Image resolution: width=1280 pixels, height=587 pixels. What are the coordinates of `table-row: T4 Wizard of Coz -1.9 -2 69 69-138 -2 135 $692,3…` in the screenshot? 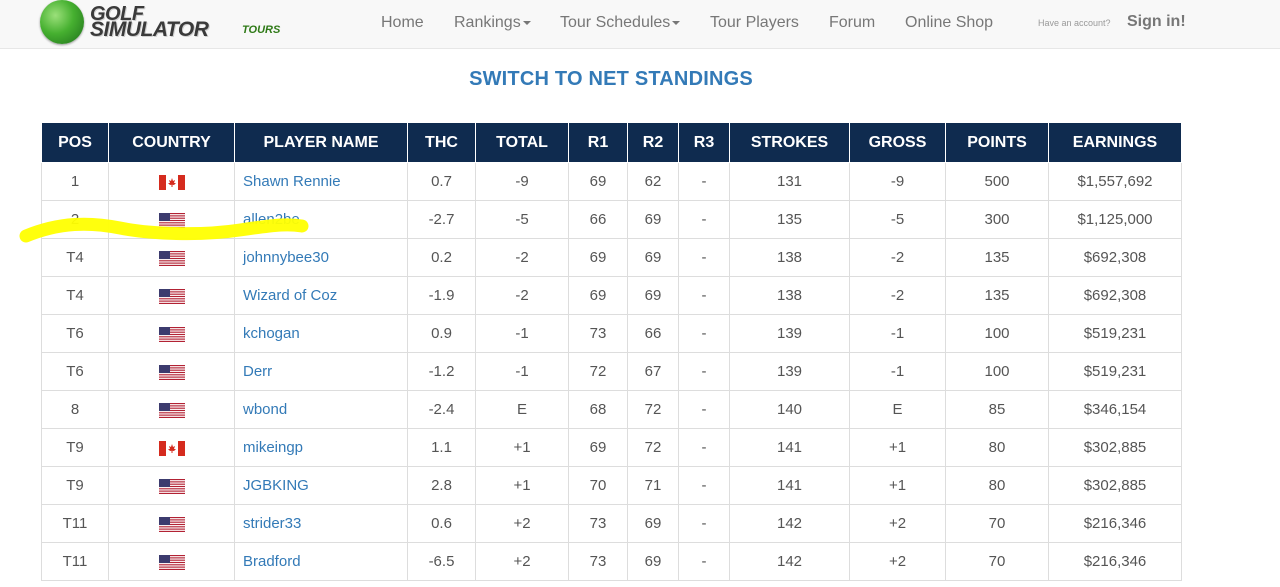 It's located at (611, 295).